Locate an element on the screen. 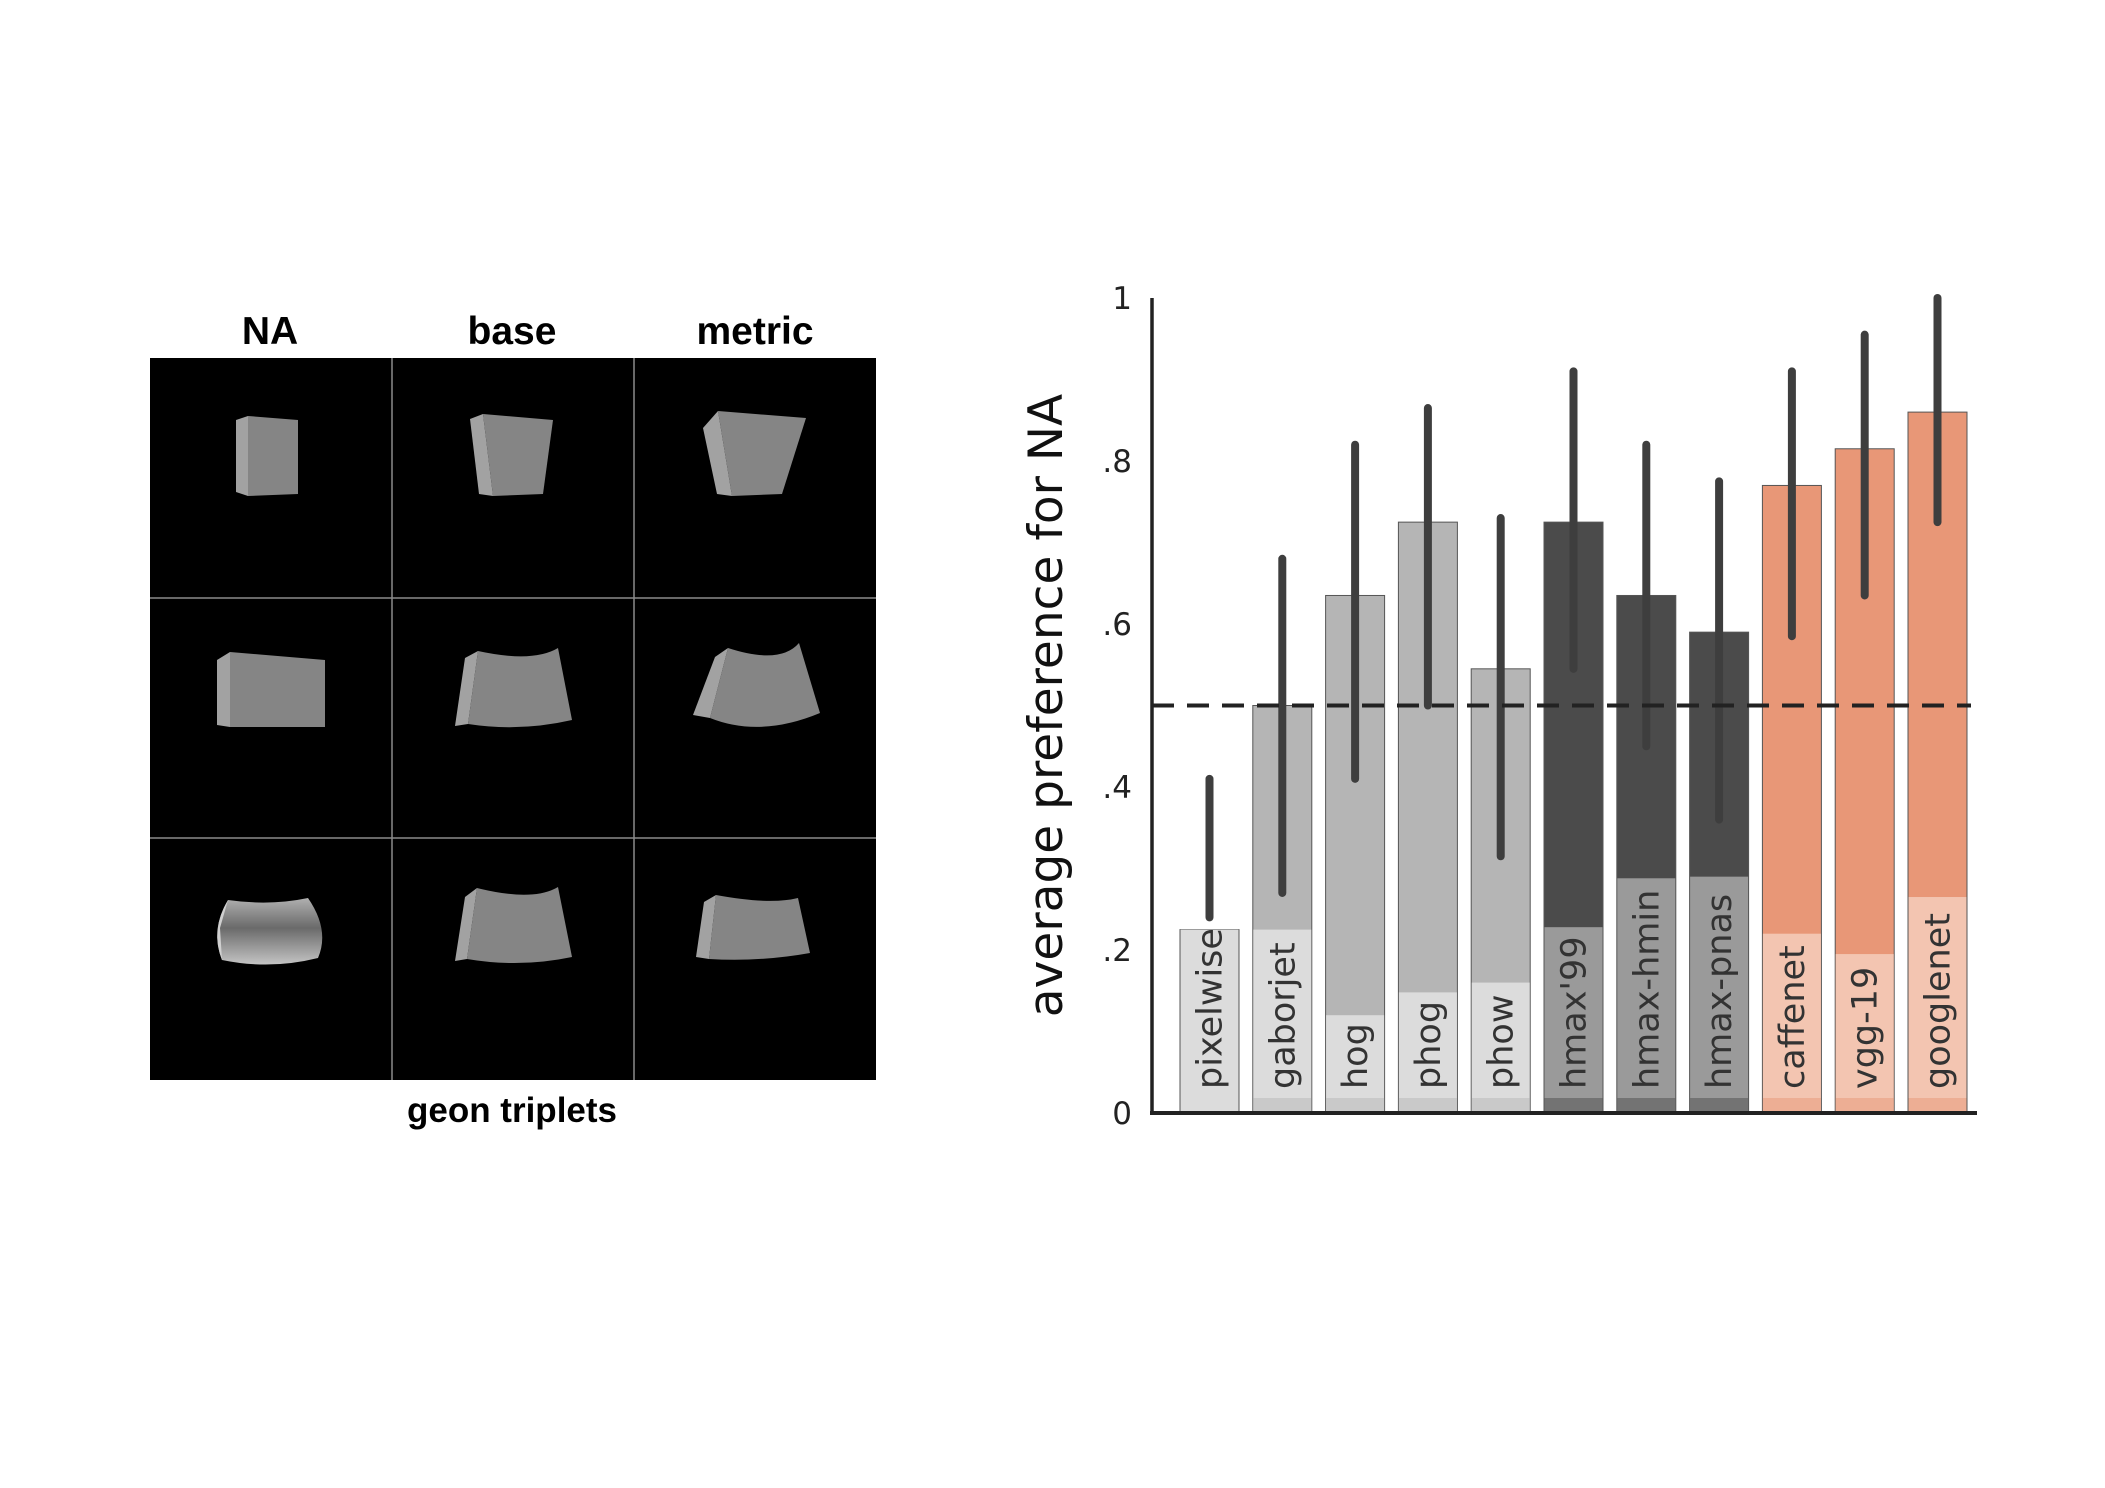 The width and height of the screenshot is (2105, 1488). column-title-metric: metric is located at coordinates (754, 331).